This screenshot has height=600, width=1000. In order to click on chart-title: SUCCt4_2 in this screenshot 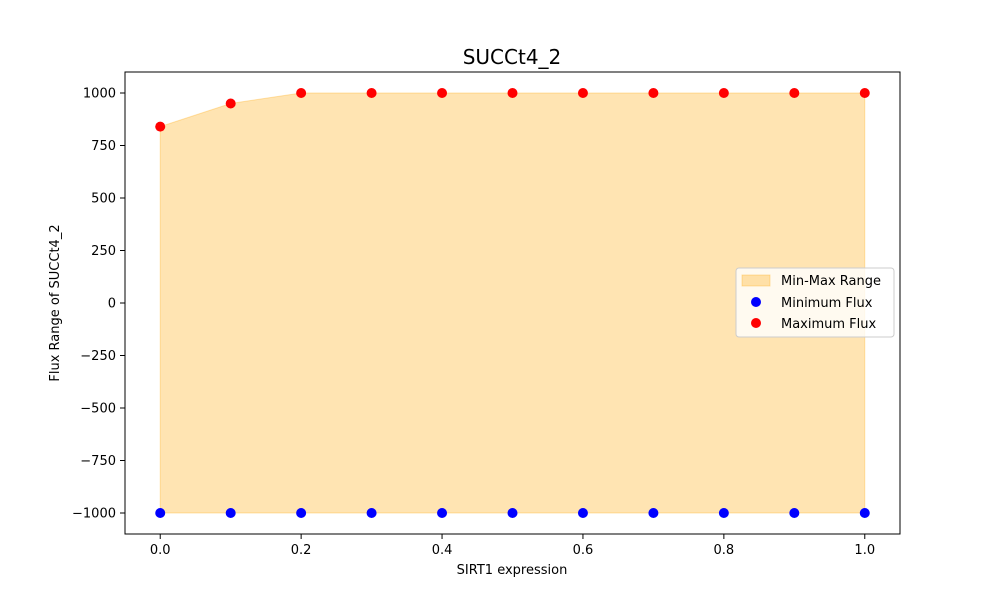, I will do `click(512, 57)`.